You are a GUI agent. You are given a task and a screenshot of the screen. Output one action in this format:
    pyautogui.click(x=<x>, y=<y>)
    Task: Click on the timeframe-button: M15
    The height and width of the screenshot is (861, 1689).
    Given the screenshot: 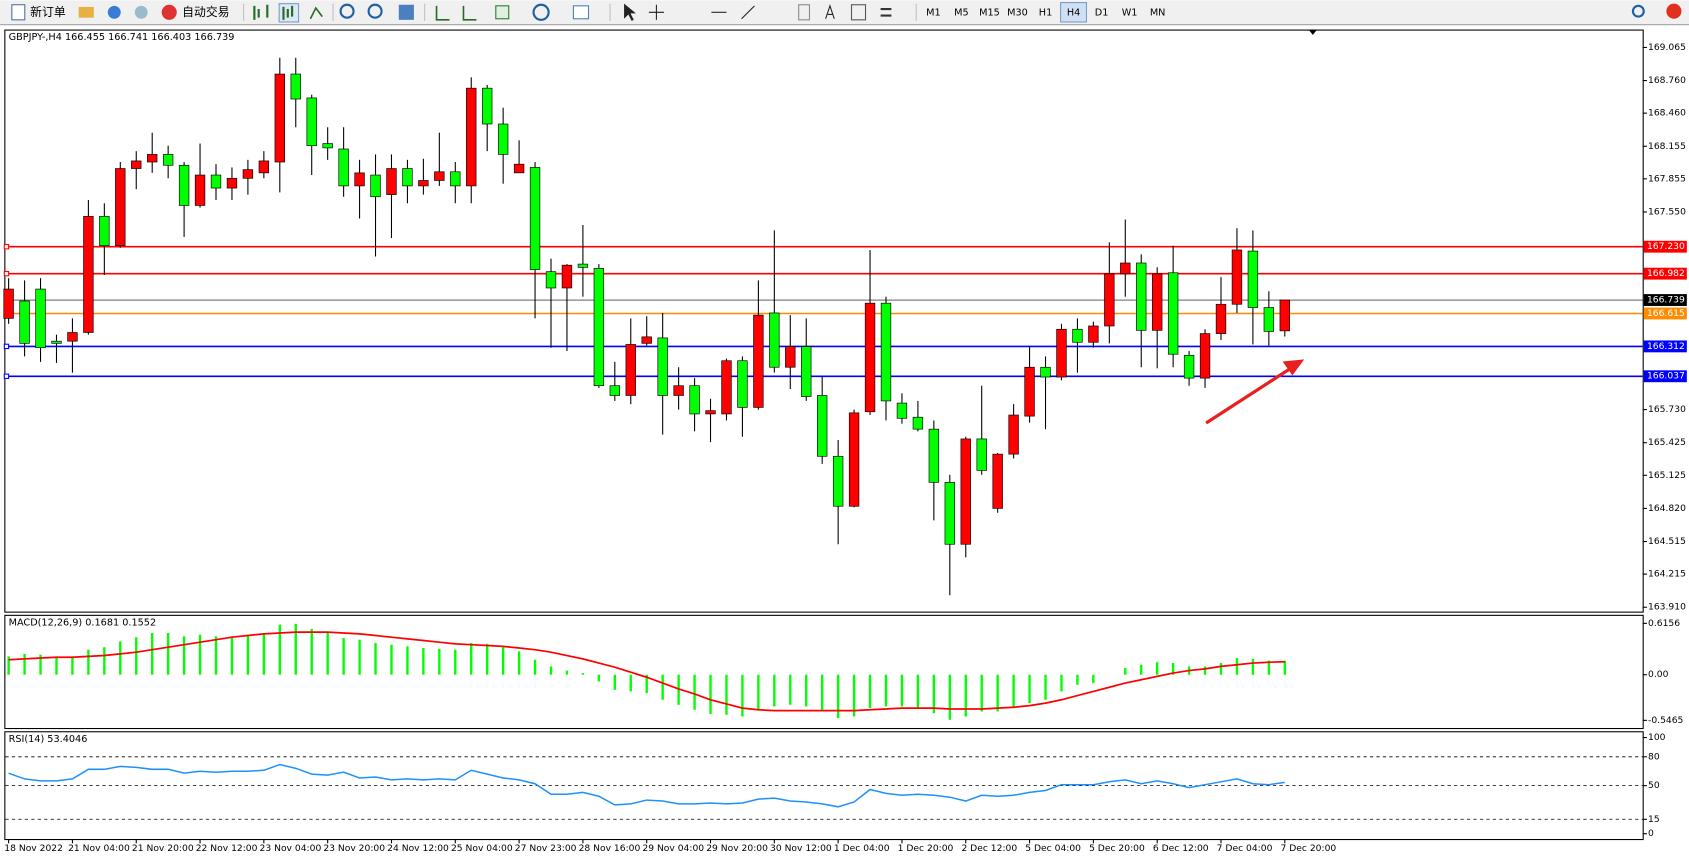 What is the action you would take?
    pyautogui.click(x=989, y=12)
    